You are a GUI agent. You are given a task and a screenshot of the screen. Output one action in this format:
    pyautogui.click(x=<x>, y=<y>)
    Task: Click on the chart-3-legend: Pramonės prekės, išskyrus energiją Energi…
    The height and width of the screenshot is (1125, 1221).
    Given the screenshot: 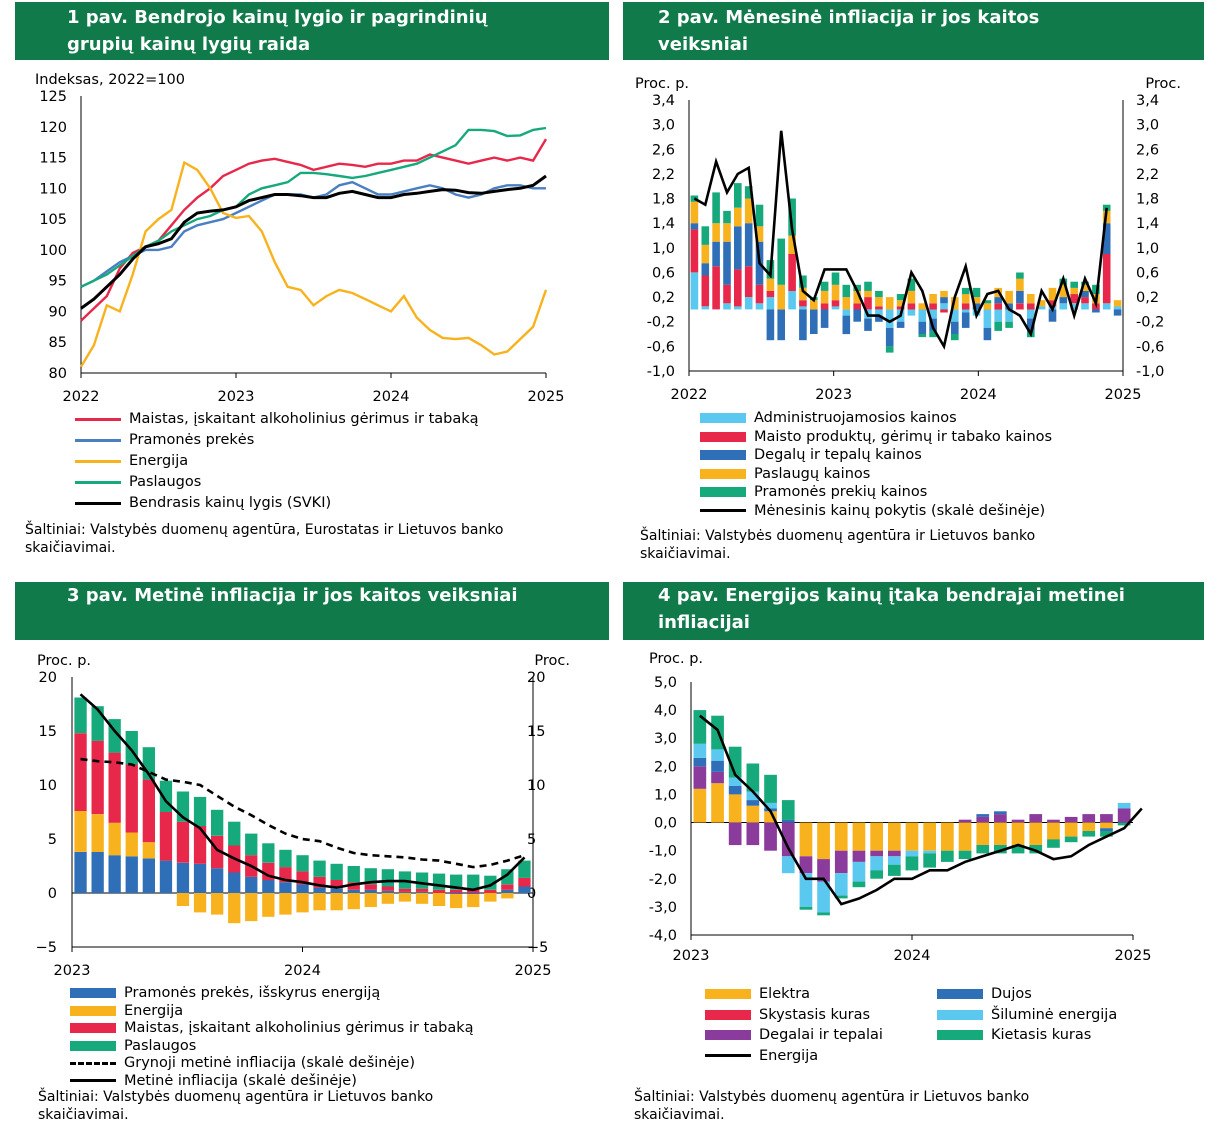 What is the action you would take?
    pyautogui.click(x=340, y=1037)
    